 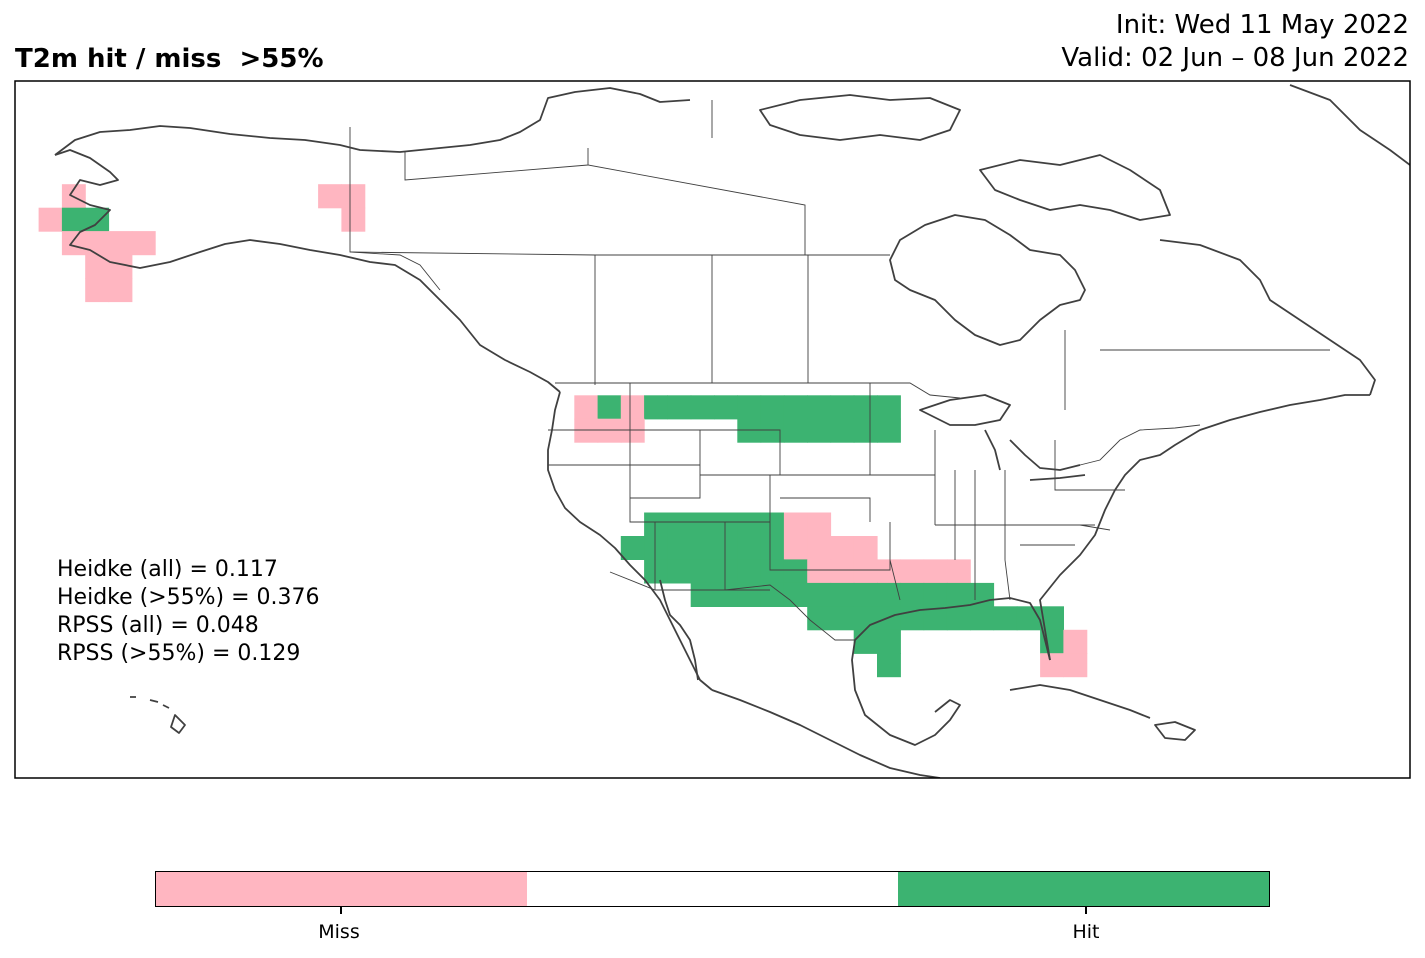 I want to click on coastline-hispaniola, so click(x=1175, y=731).